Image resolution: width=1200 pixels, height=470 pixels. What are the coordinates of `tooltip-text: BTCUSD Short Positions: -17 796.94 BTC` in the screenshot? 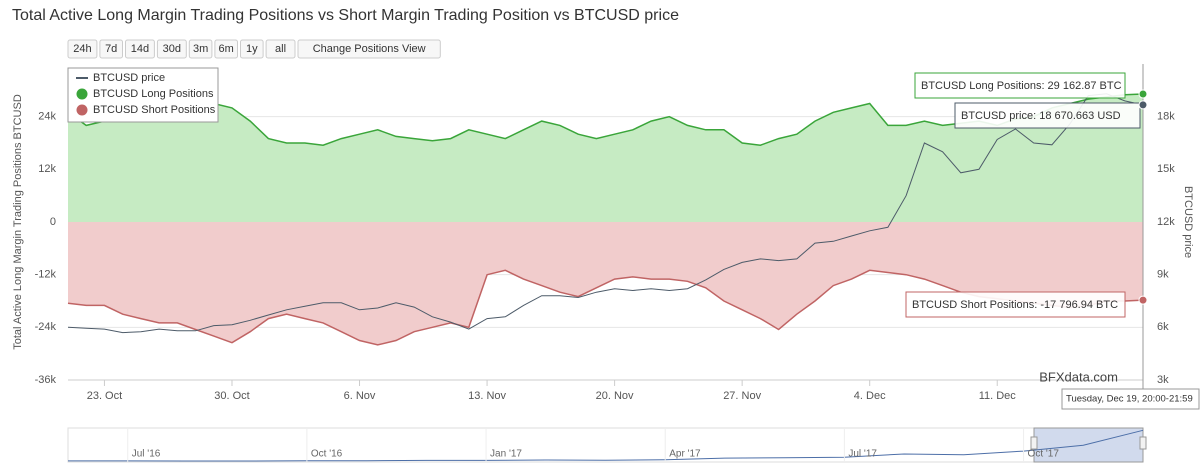 It's located at (1015, 305).